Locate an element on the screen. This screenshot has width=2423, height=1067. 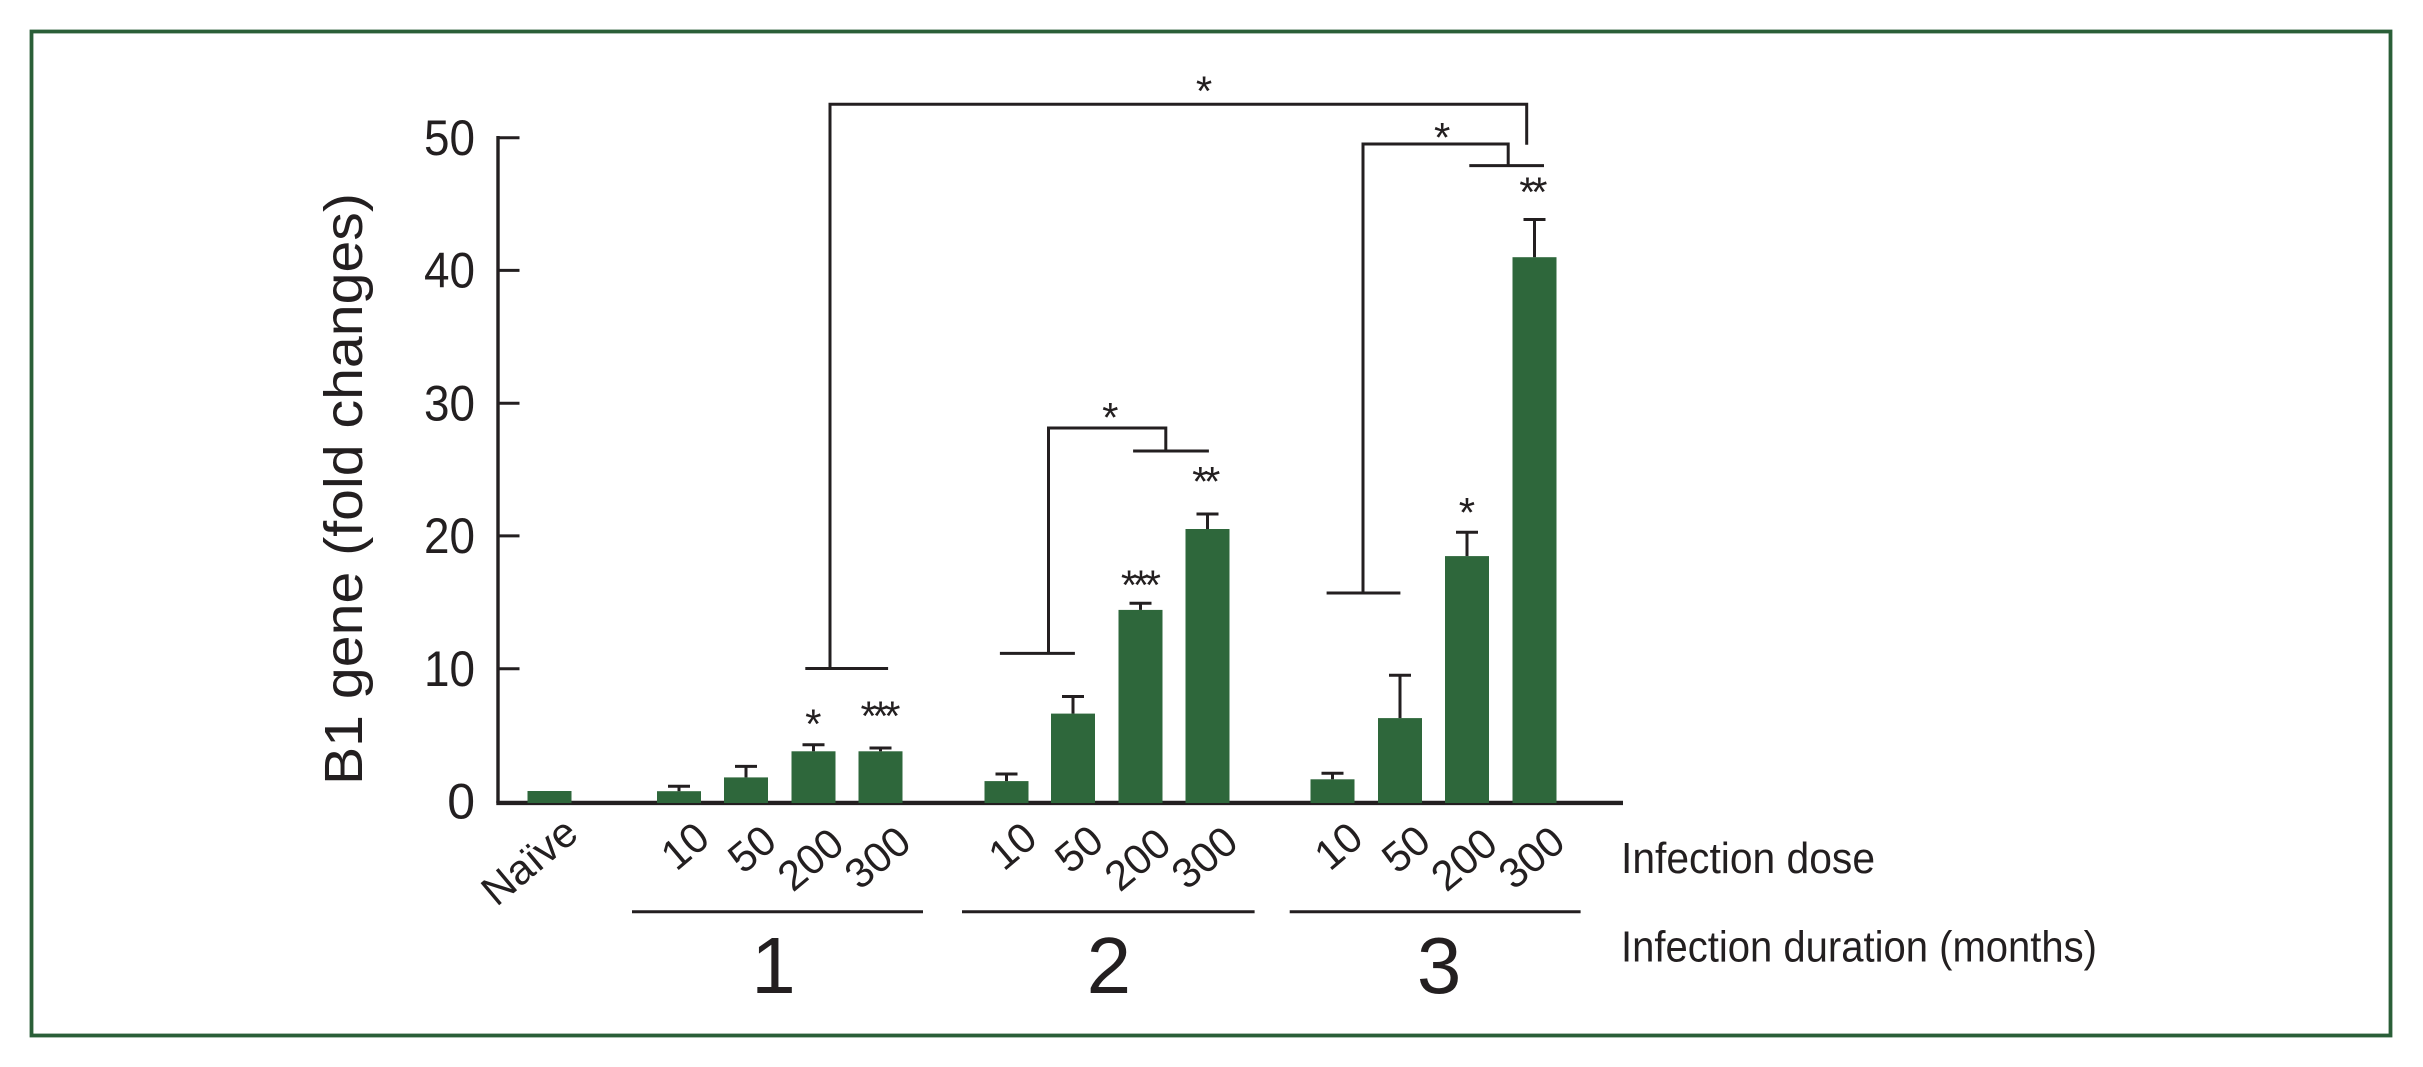
svg-text: 10 is located at coordinates (449, 669).